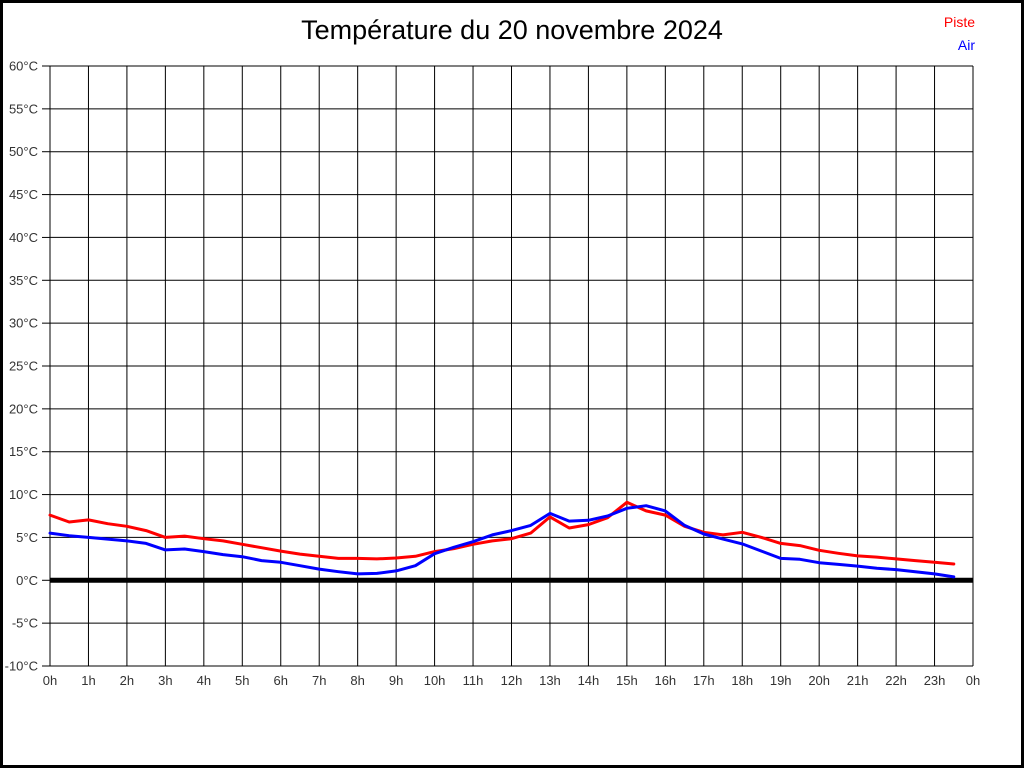 The height and width of the screenshot is (768, 1024). What do you see at coordinates (27, 580) in the screenshot?
I see `y-tick-label: 0°C` at bounding box center [27, 580].